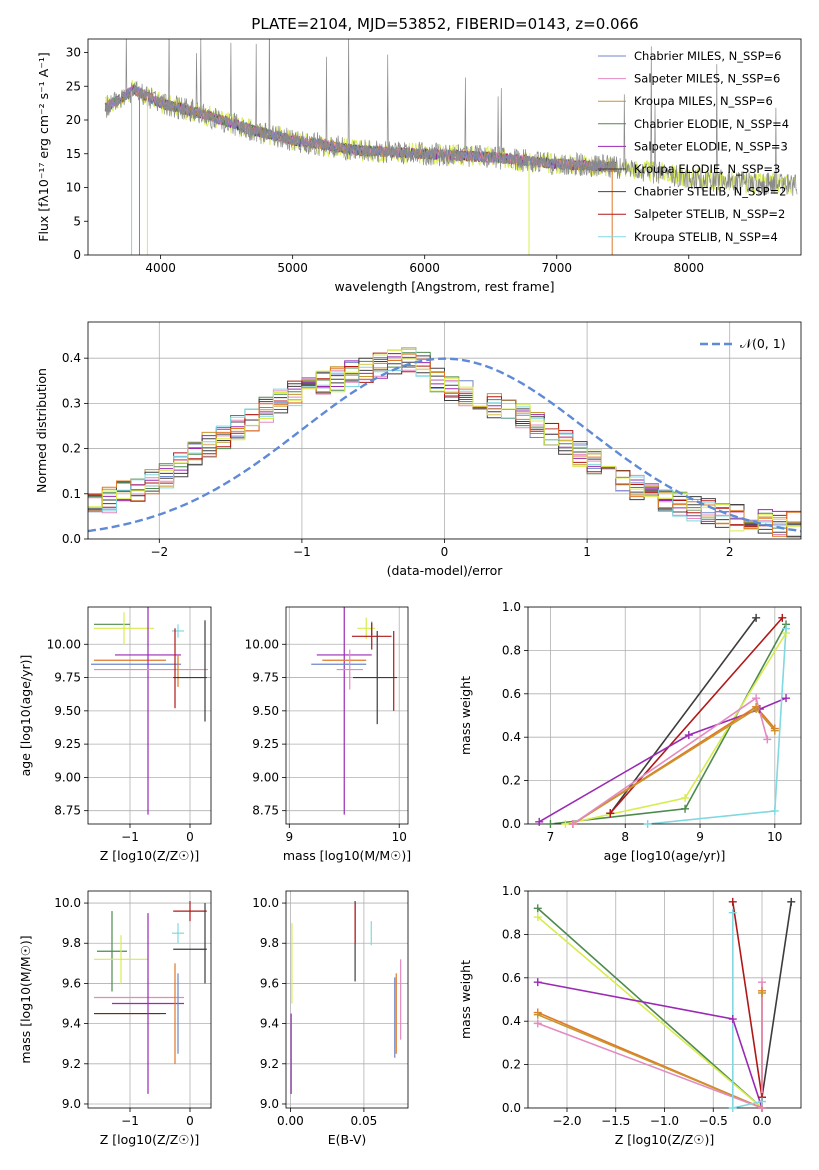  What do you see at coordinates (25, 716) in the screenshot?
I see `y-axis-label: age [log10(age/yr)]` at bounding box center [25, 716].